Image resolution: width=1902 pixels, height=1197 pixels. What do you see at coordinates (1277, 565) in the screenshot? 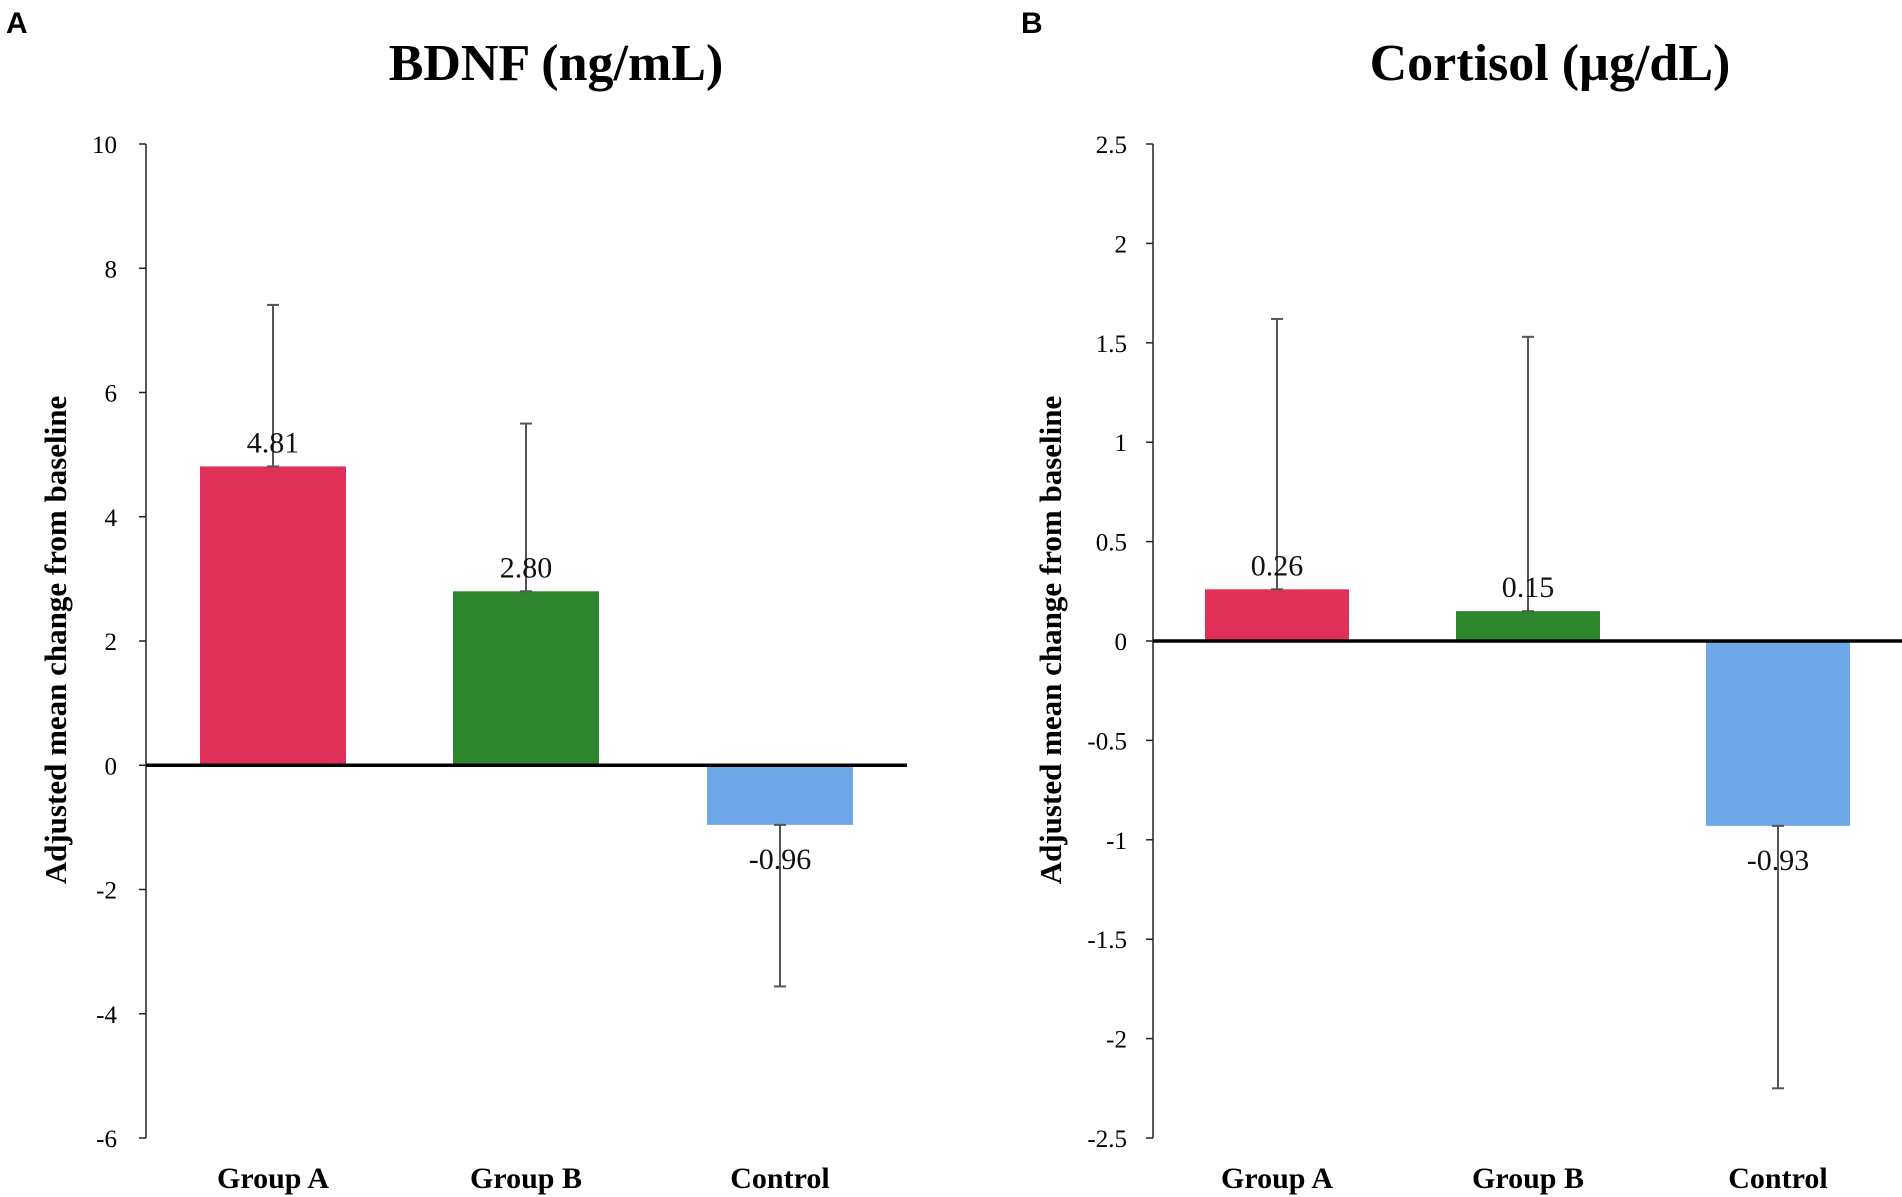
I see `data-label: 0.26` at bounding box center [1277, 565].